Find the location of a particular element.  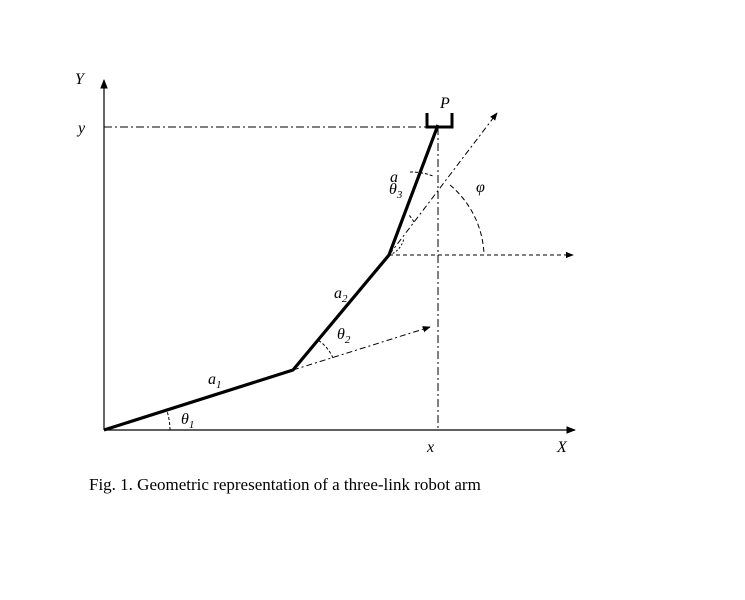

link2-extension is located at coordinates (443, 184).